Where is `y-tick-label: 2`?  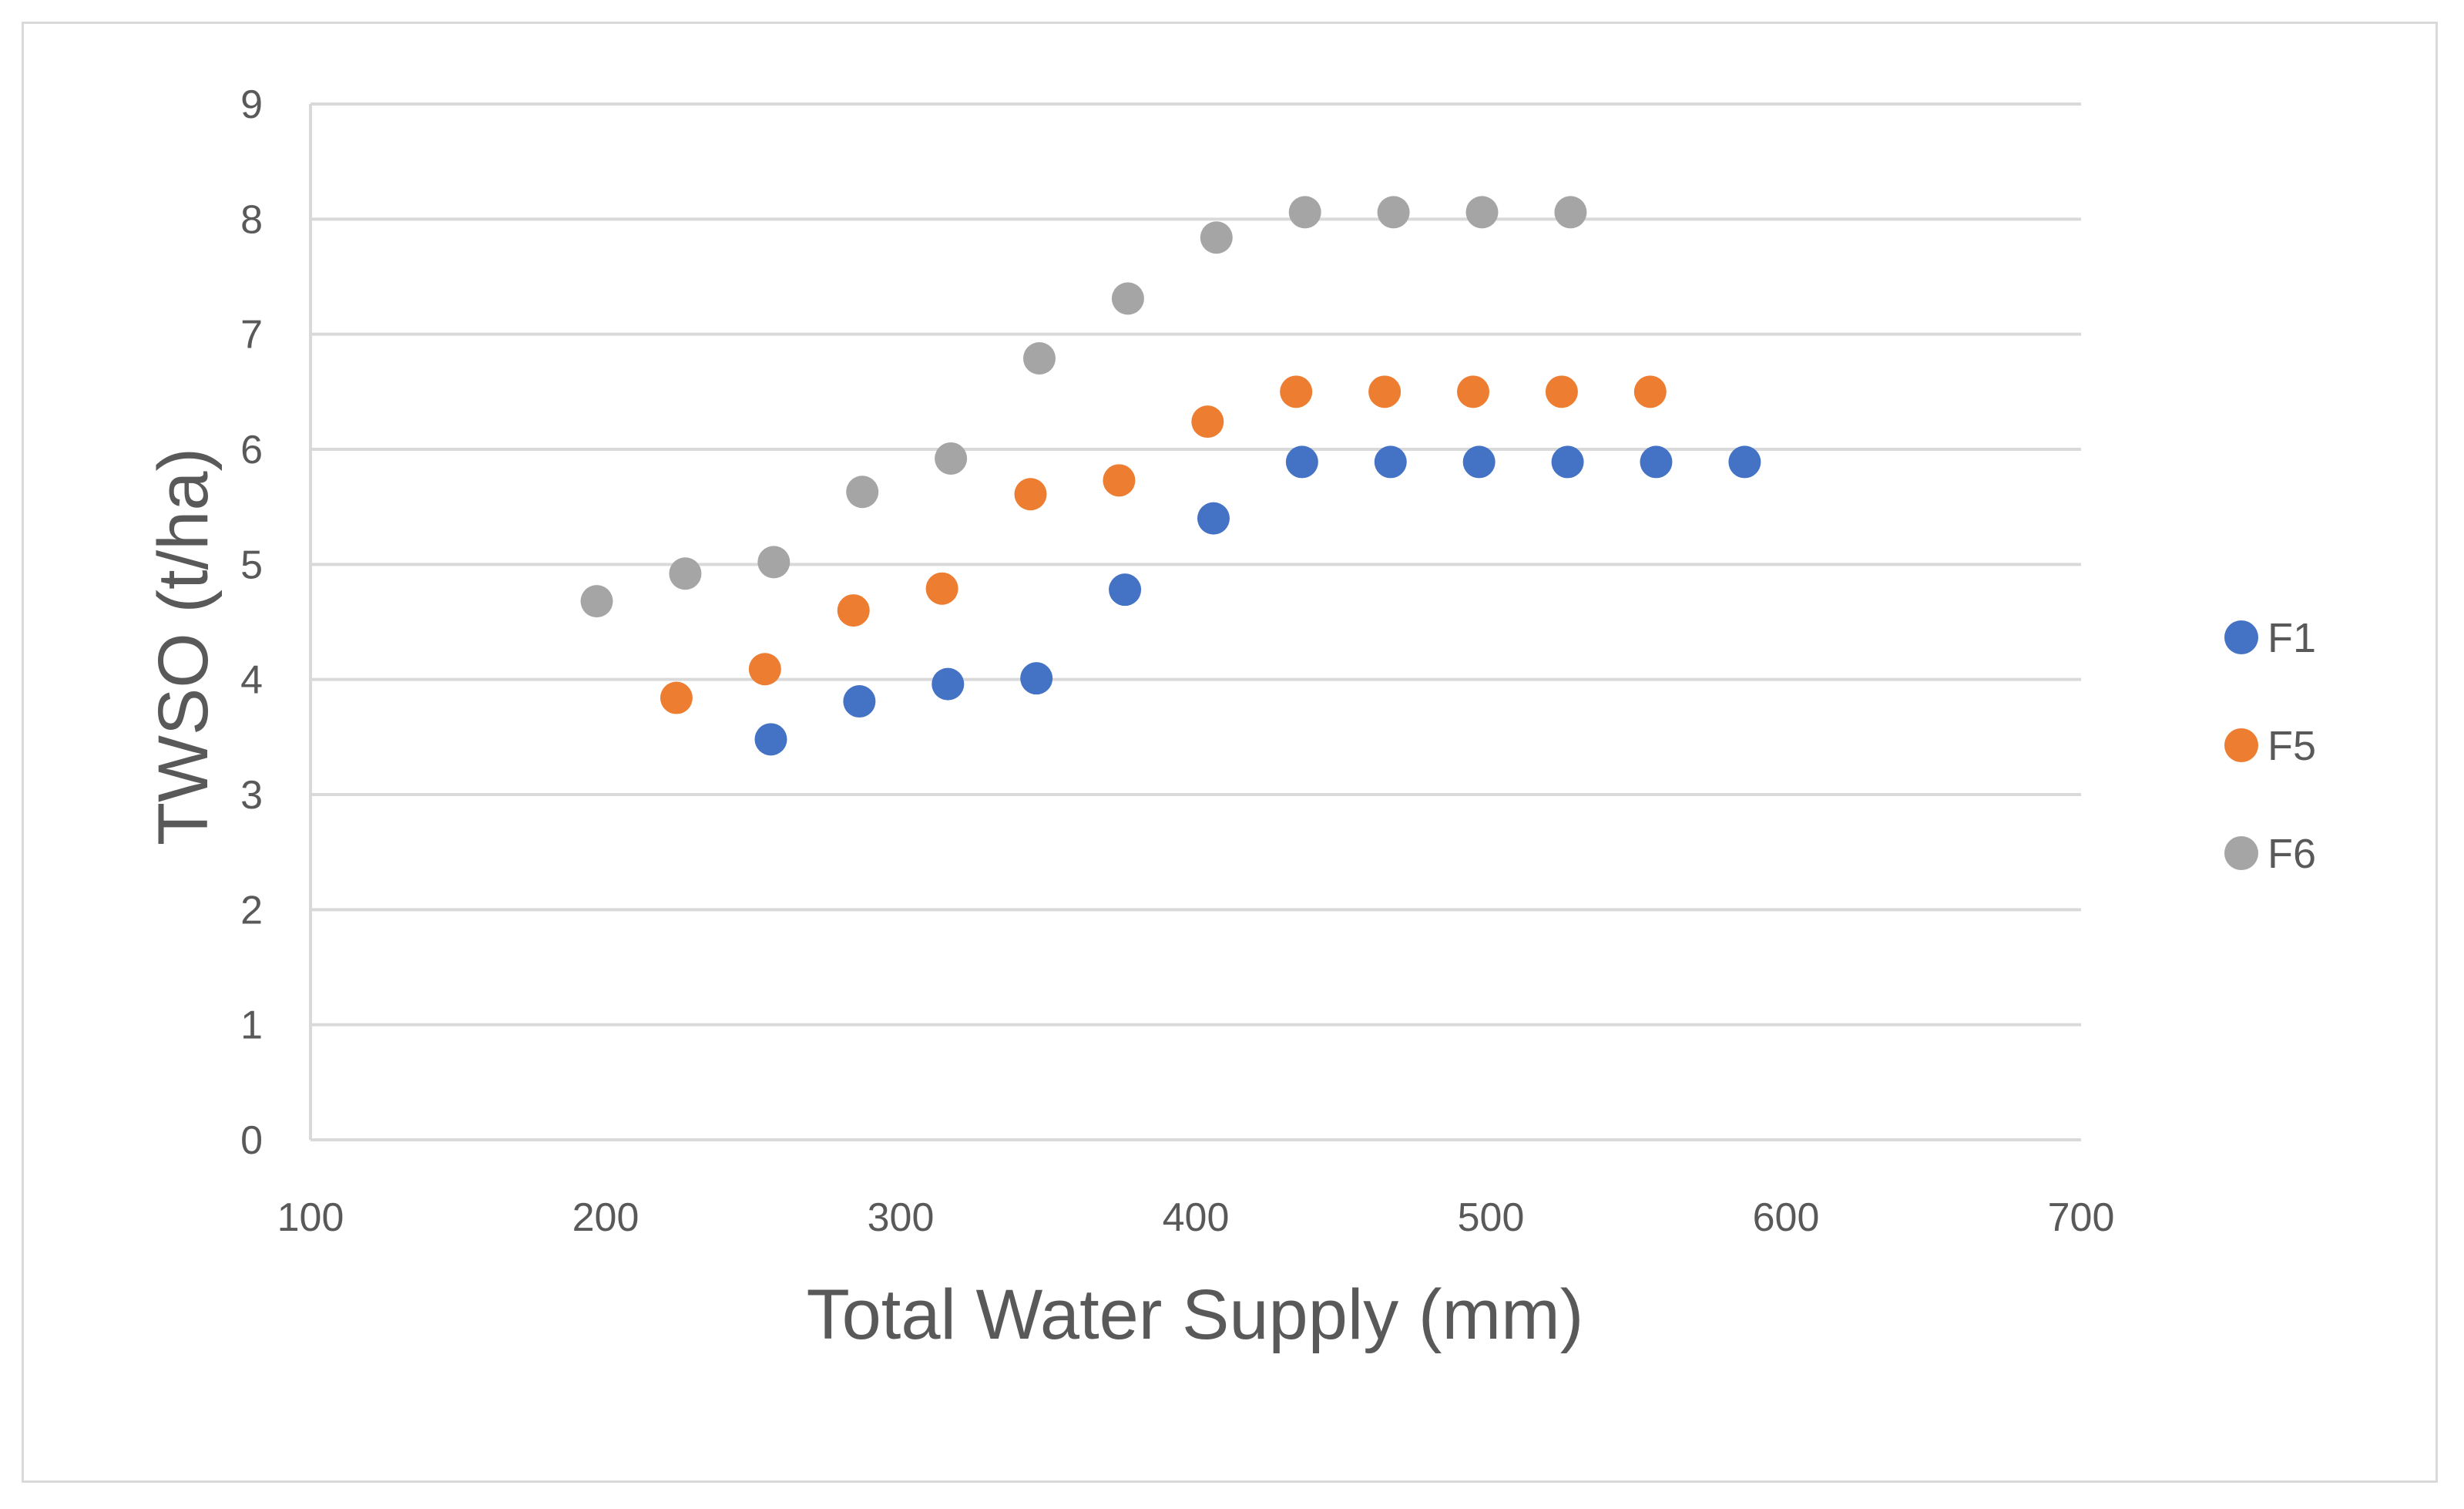
y-tick-label: 2 is located at coordinates (252, 910).